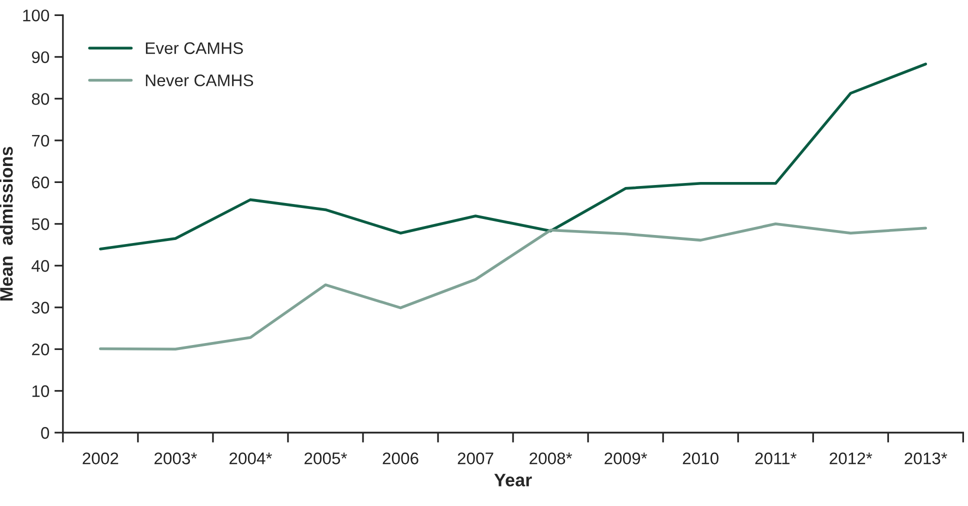  I want to click on y-tick-label: 80, so click(41, 99).